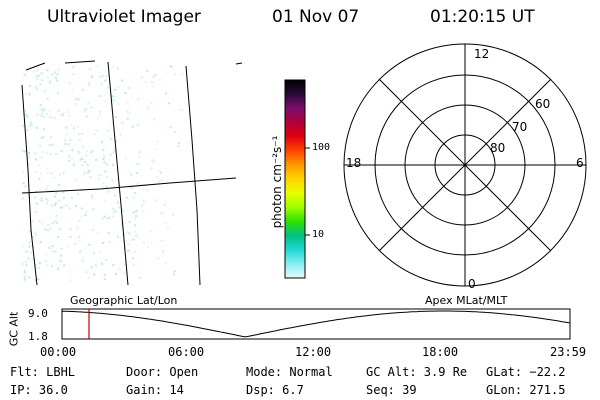 This screenshot has height=400, width=600. I want to click on timeline-frame, so click(316, 324).